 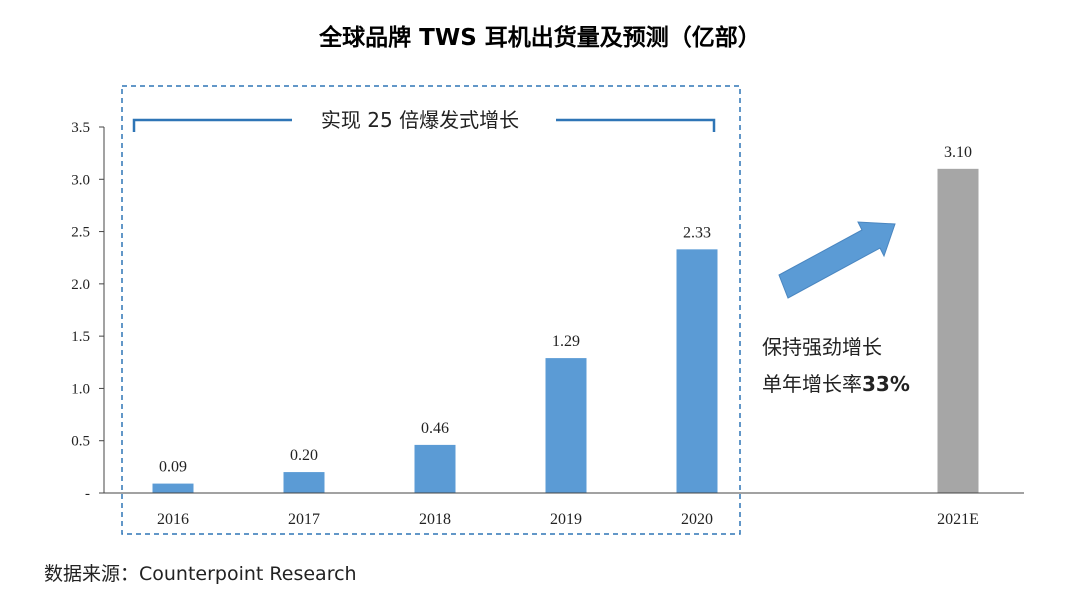 I want to click on y-tick-label: 0.5, so click(x=80, y=442).